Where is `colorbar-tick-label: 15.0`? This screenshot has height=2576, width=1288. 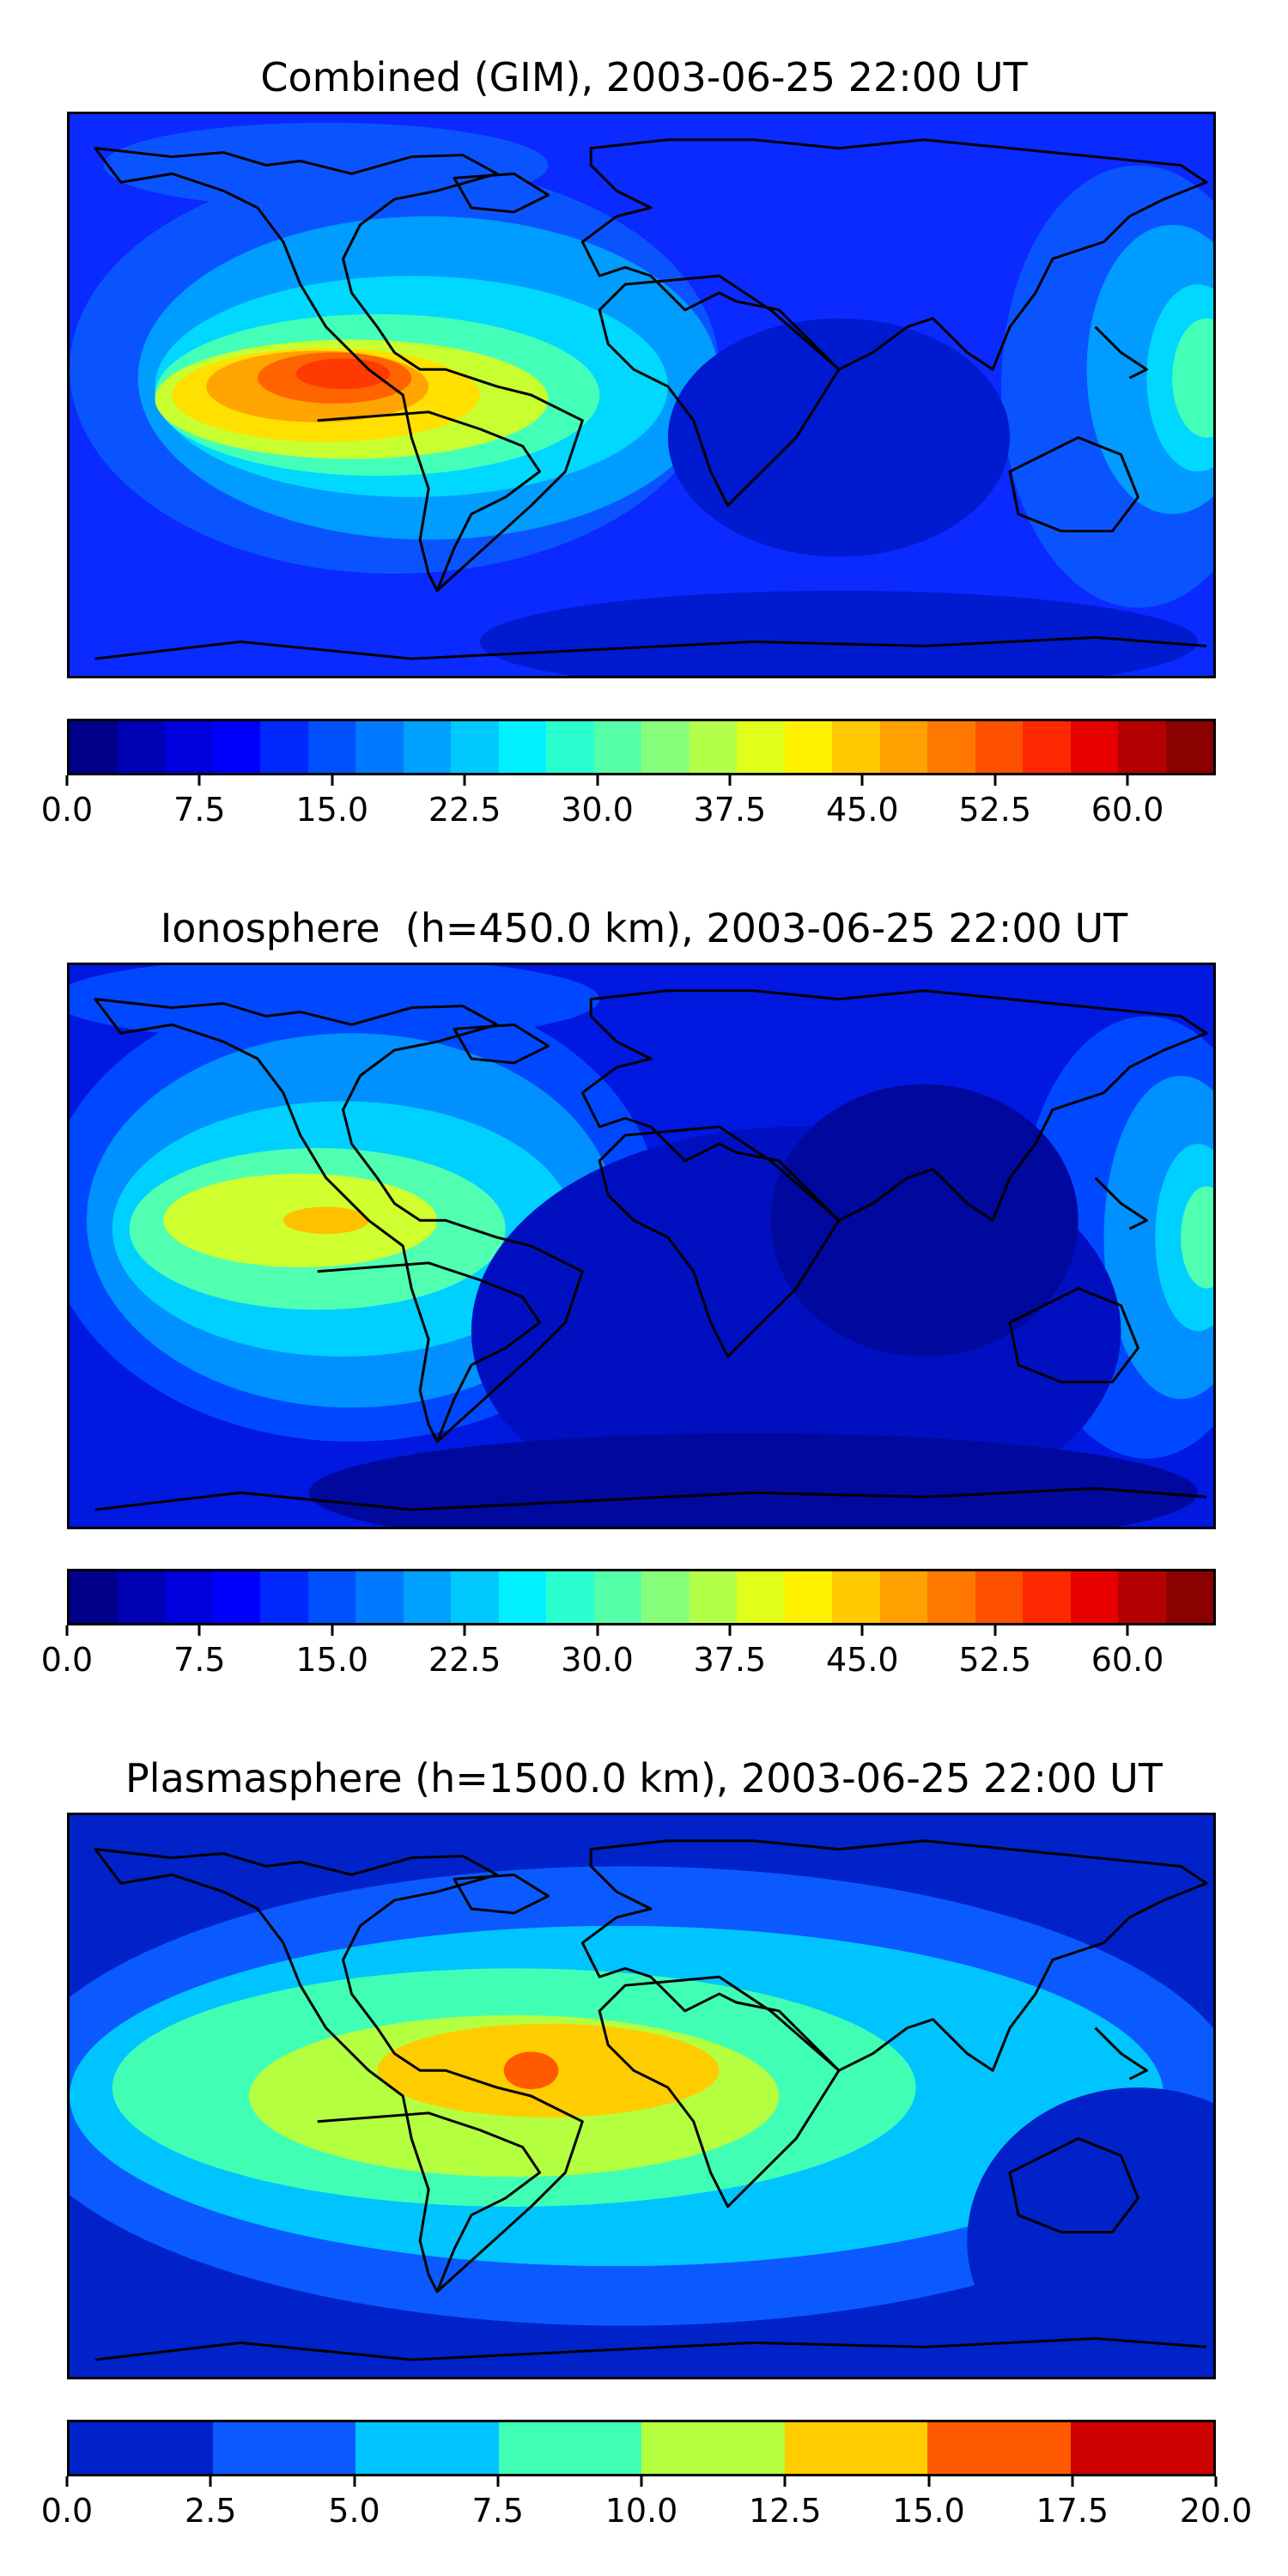
colorbar-tick-label: 15.0 is located at coordinates (332, 1660).